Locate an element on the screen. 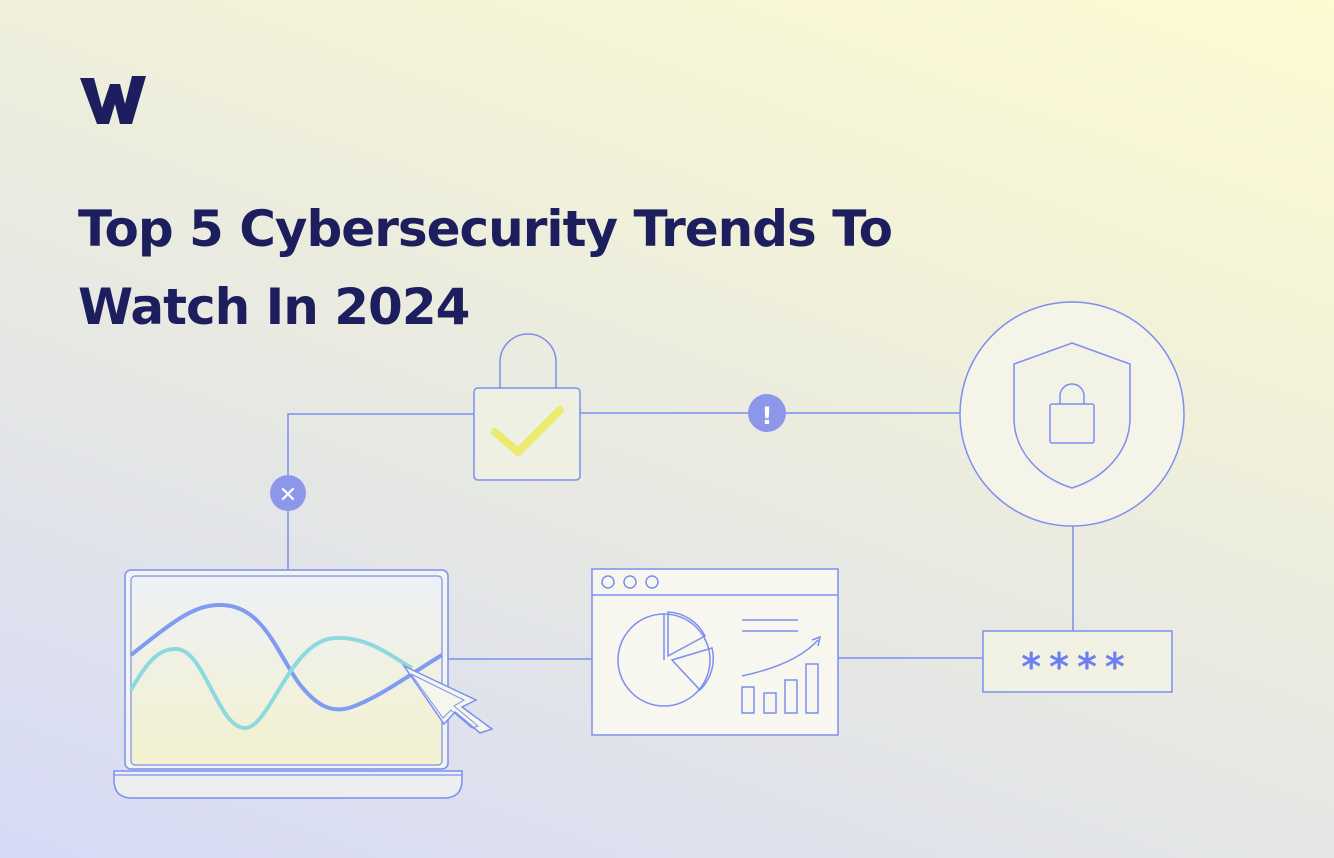 This screenshot has width=1334, height=858. laptop-icon is located at coordinates (303, 684).